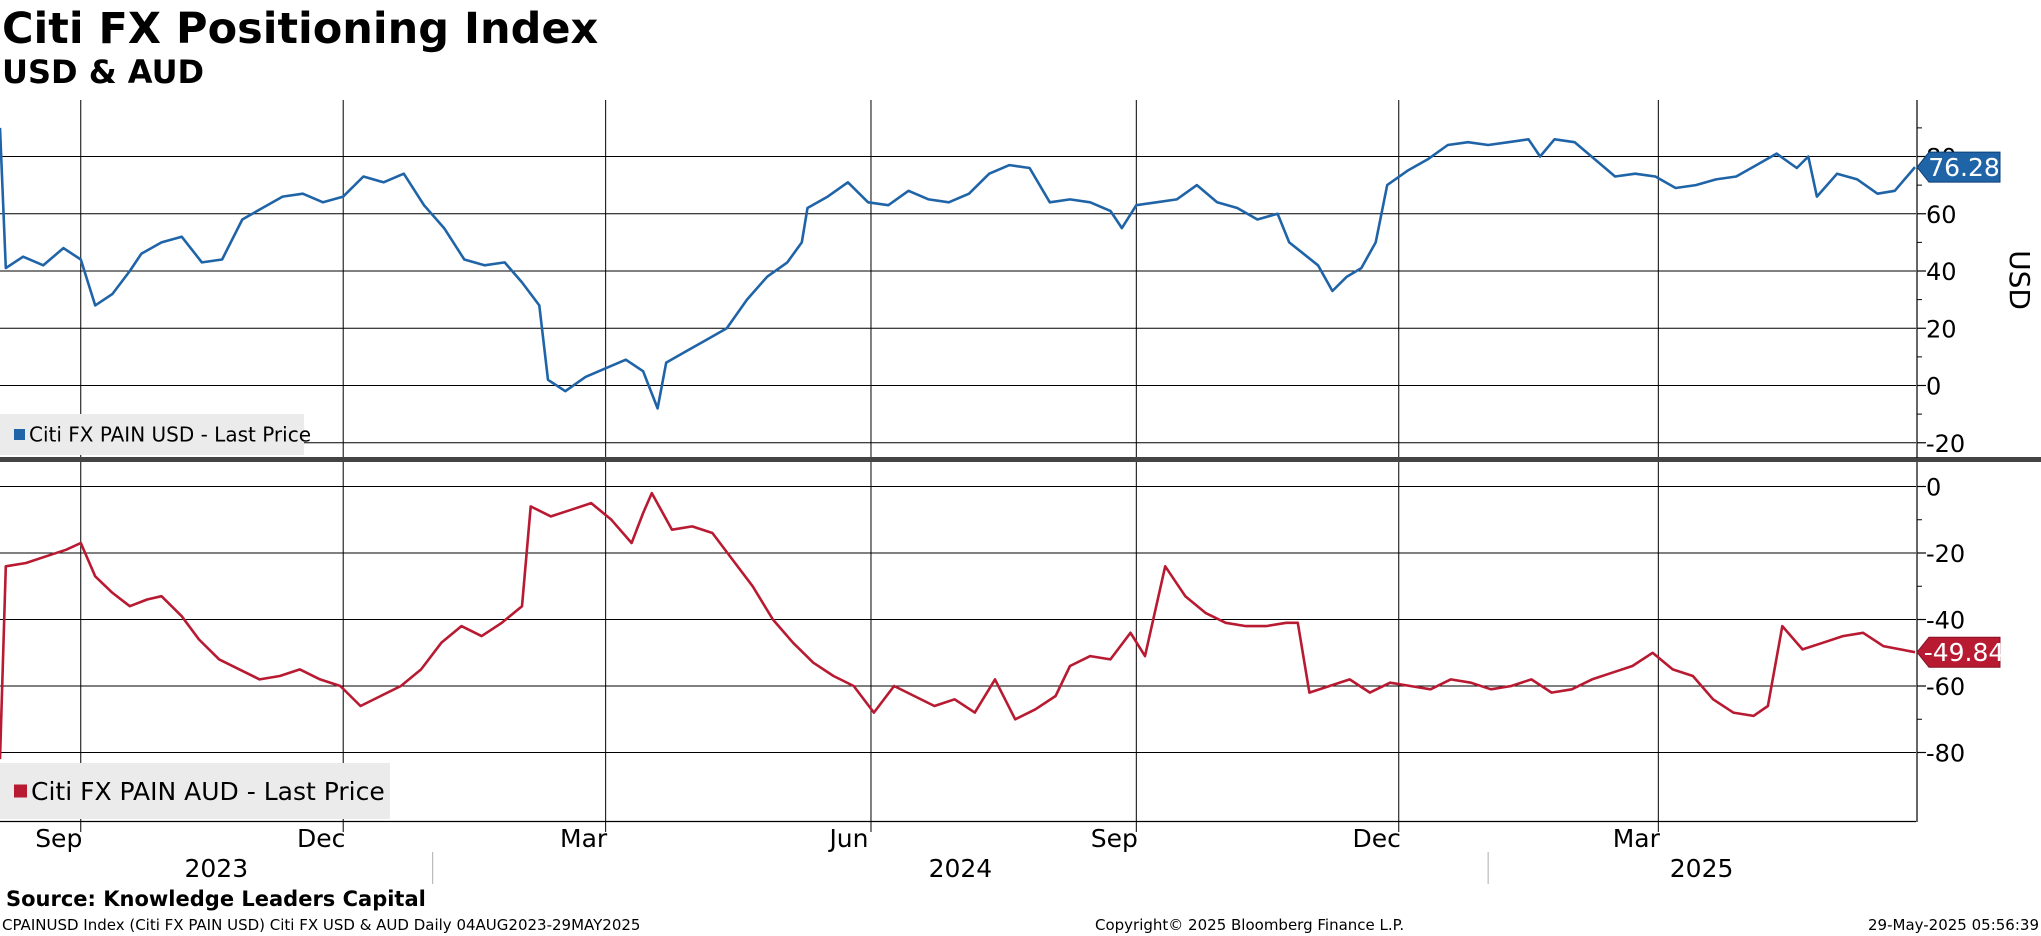 The width and height of the screenshot is (2041, 936). I want to click on panel-separator, so click(1020, 459).